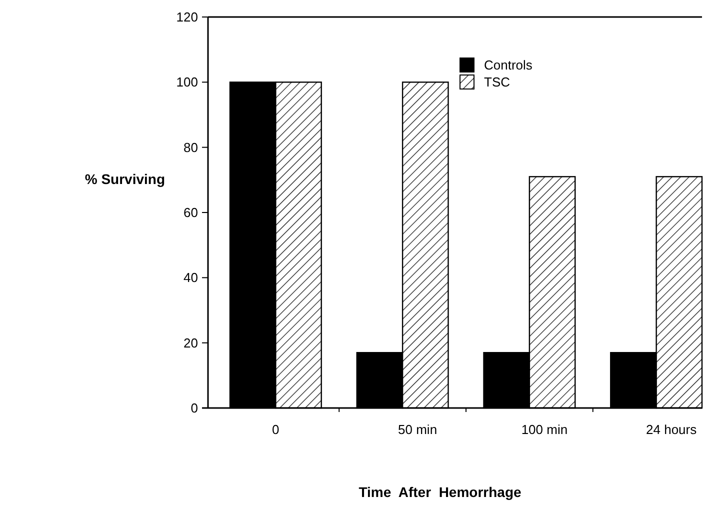 The height and width of the screenshot is (516, 725). Describe the element at coordinates (187, 82) in the screenshot. I see `y-tick-label: 100` at that location.